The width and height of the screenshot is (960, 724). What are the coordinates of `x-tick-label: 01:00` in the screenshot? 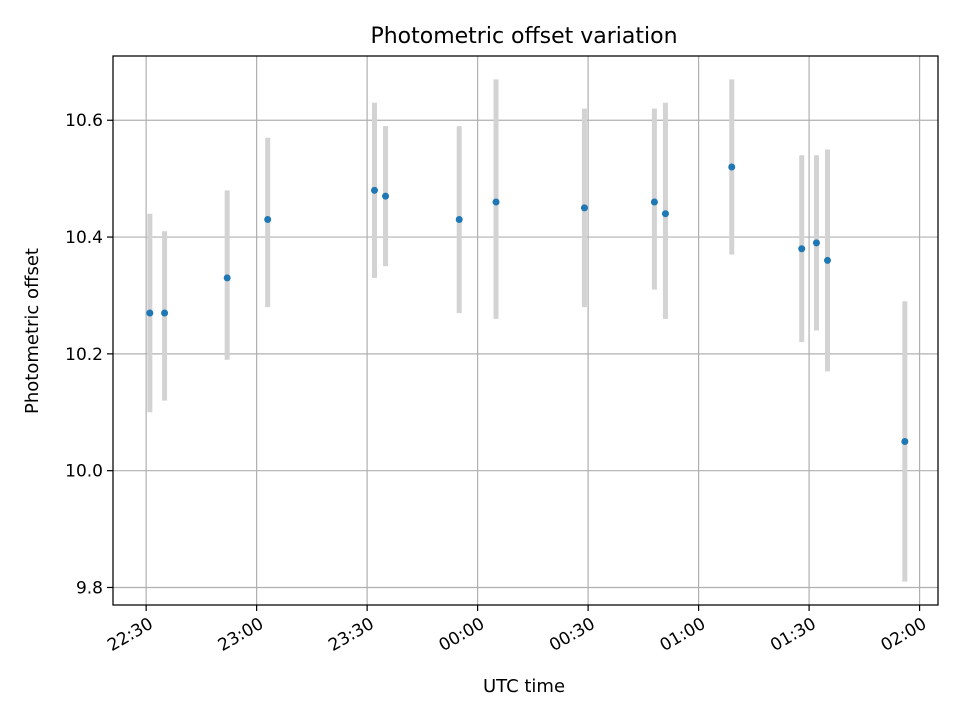 It's located at (683, 635).